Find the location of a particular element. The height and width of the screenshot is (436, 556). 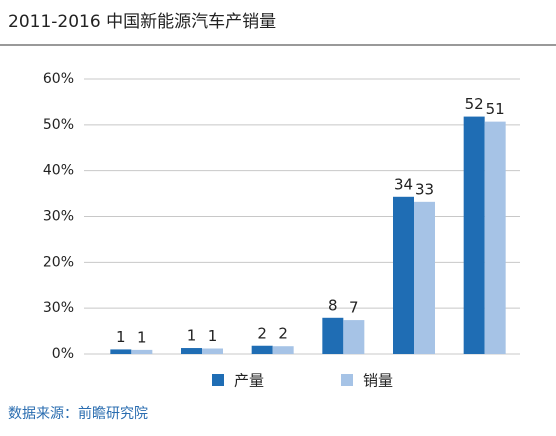

value-label: 52 is located at coordinates (474, 104).